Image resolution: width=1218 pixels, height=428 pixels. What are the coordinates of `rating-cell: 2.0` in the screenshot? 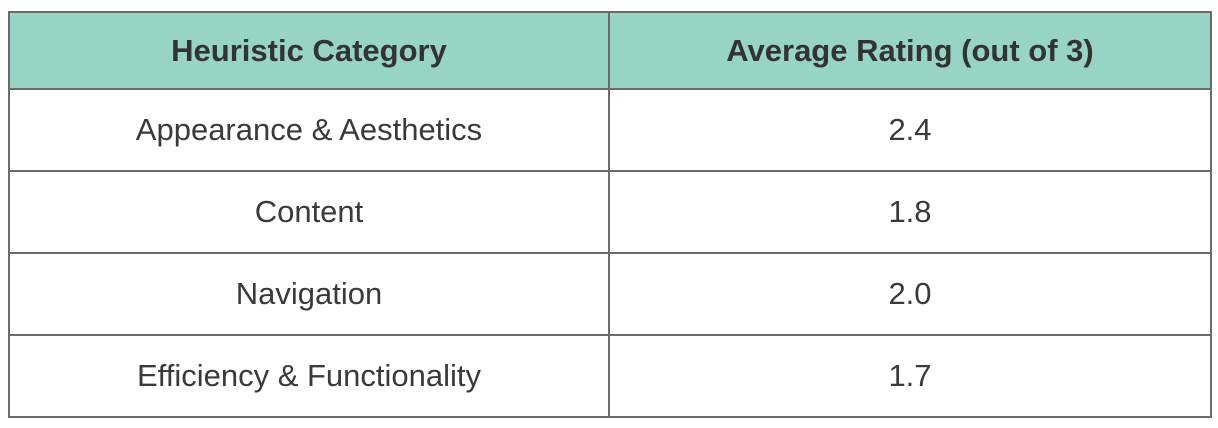 It's located at (910, 294).